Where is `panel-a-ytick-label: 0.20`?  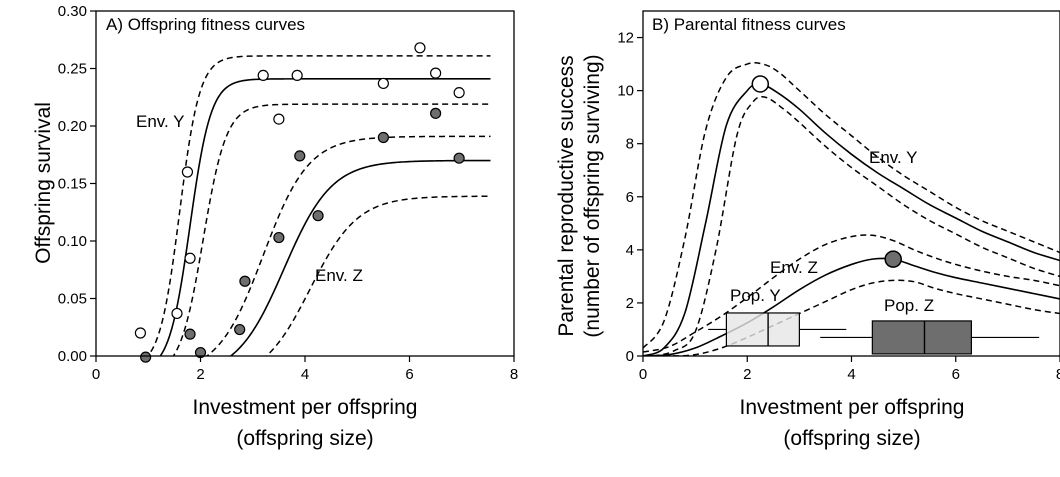 panel-a-ytick-label: 0.20 is located at coordinates (72, 126).